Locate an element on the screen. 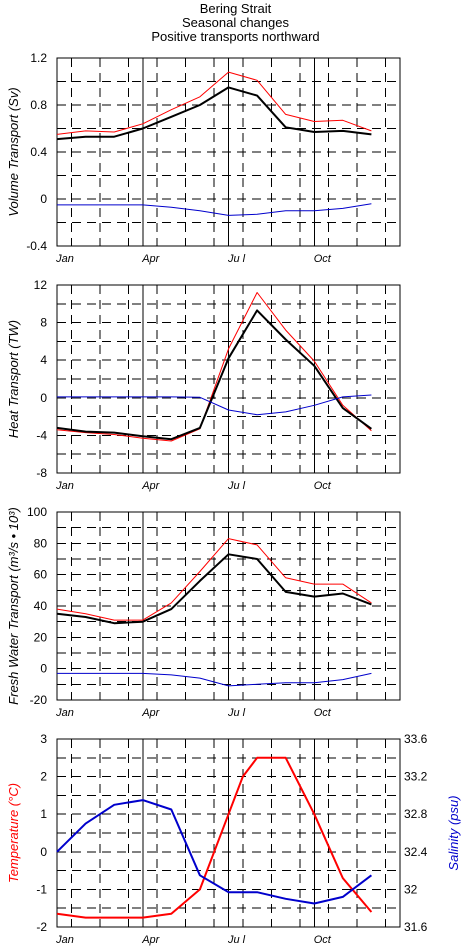  y-tick-label-right: 32 is located at coordinates (411, 889).